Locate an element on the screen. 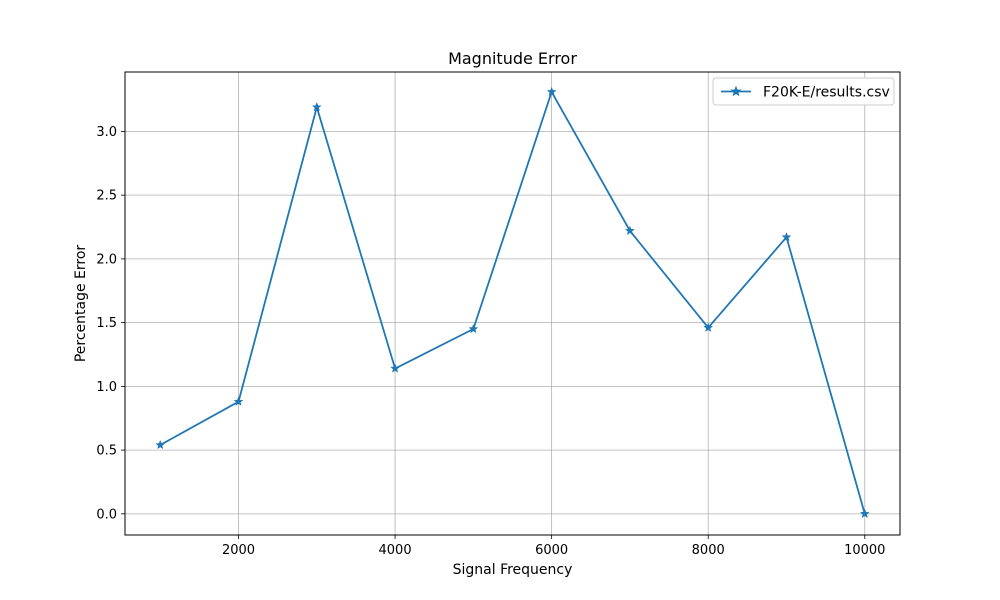 This screenshot has height=600, width=1000. x-axis-label: Signal Frequency is located at coordinates (513, 570).